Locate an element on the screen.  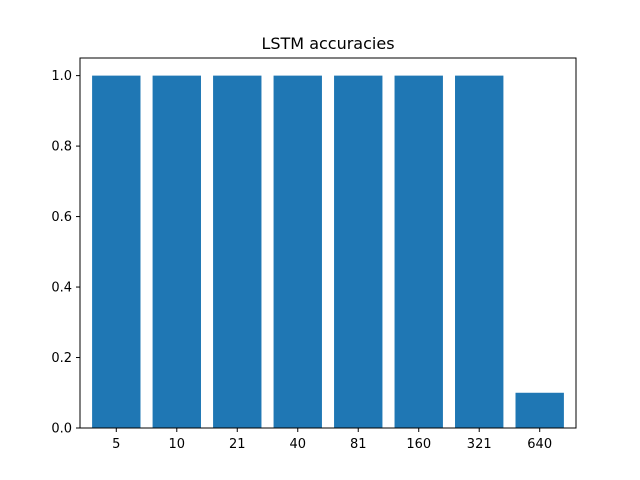
y-tick-label: 0.0 is located at coordinates (61, 429).